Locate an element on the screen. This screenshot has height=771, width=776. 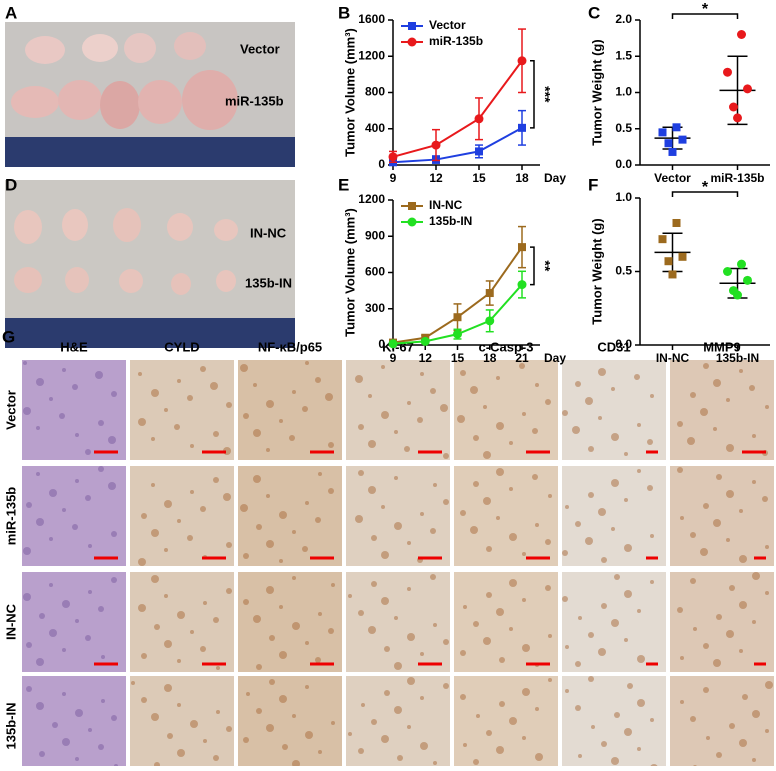
y-tick-label: 600 is located at coordinates (375, 272).